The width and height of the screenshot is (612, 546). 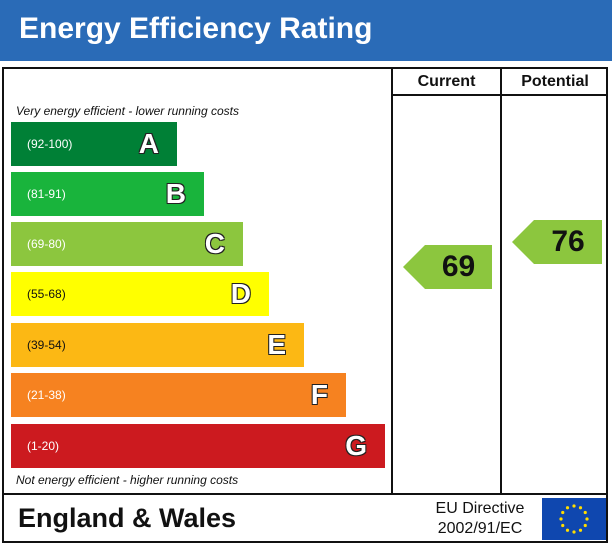 I want to click on band-range-label: (21-38), so click(x=46, y=395).